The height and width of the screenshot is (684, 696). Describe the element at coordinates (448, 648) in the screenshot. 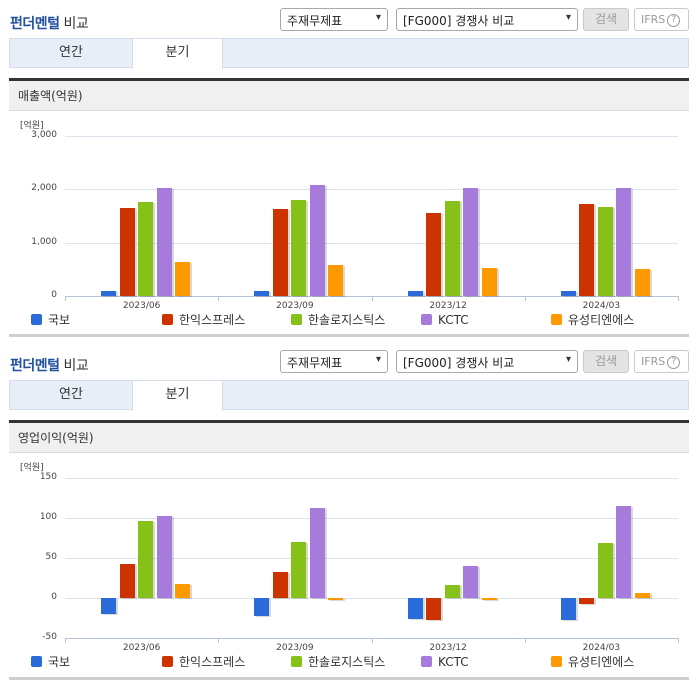

I see `x-tick-label: 2023/12` at that location.